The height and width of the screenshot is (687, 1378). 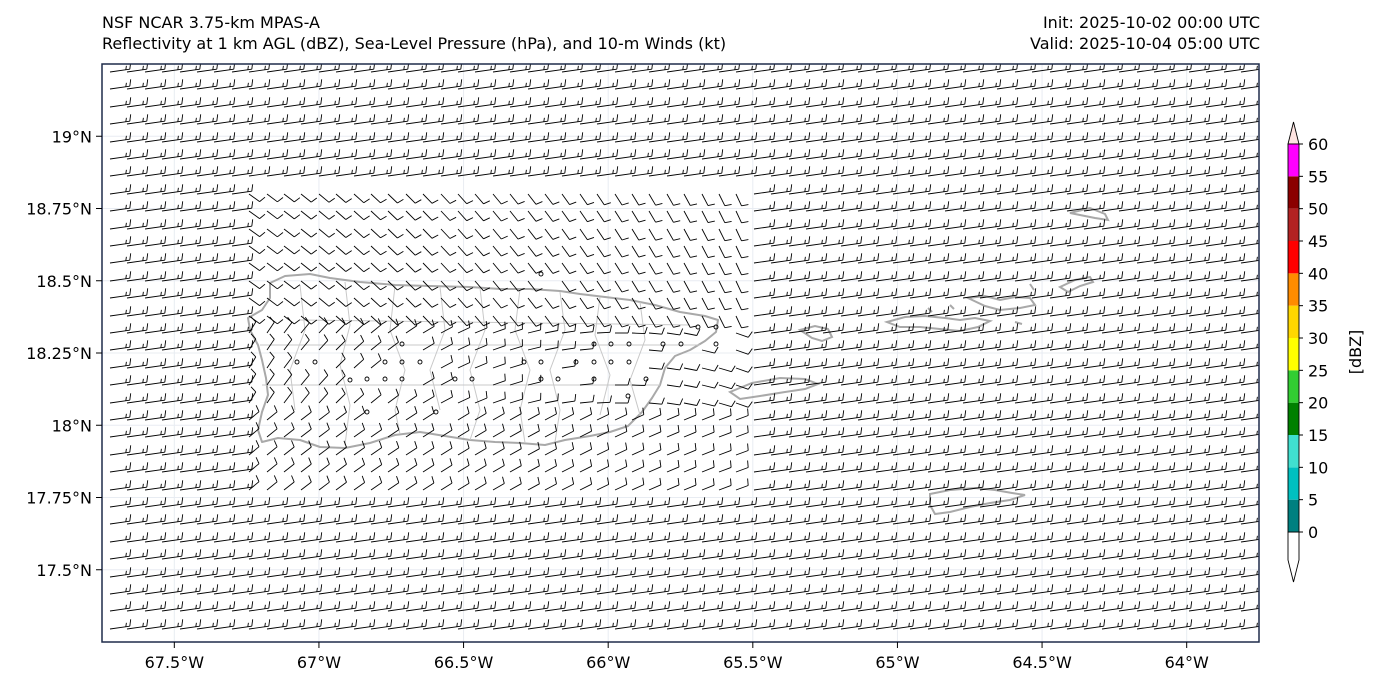 What do you see at coordinates (608, 662) in the screenshot?
I see `lon-tick-label: 66°W` at bounding box center [608, 662].